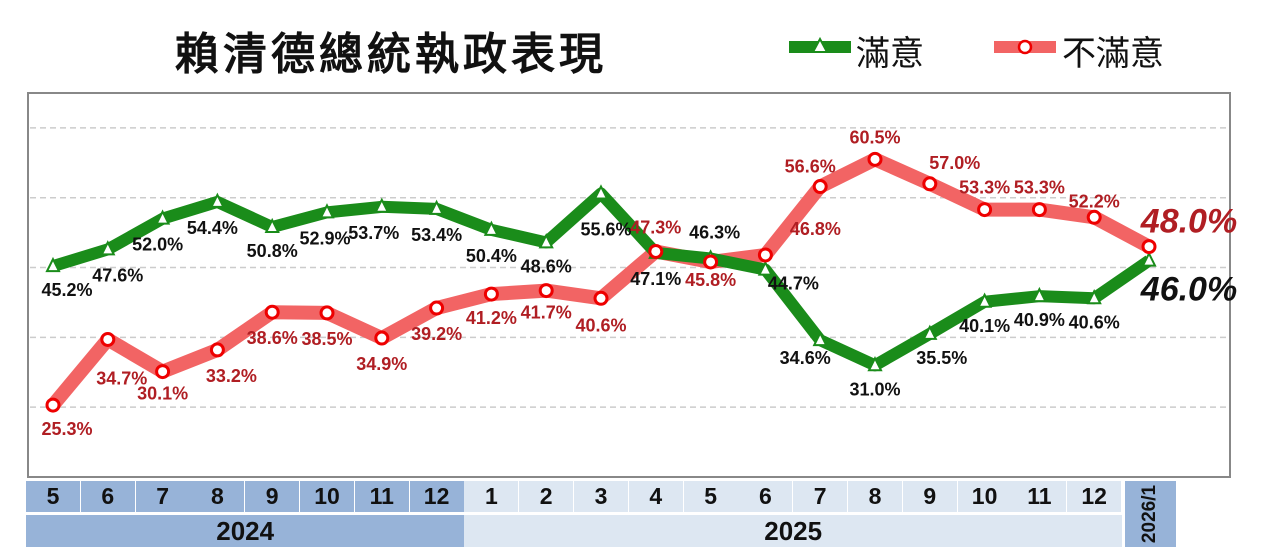 This screenshot has width=1263, height=555. Describe the element at coordinates (162, 394) in the screenshot. I see `dissatisfied-data-label: 30.1%` at that location.